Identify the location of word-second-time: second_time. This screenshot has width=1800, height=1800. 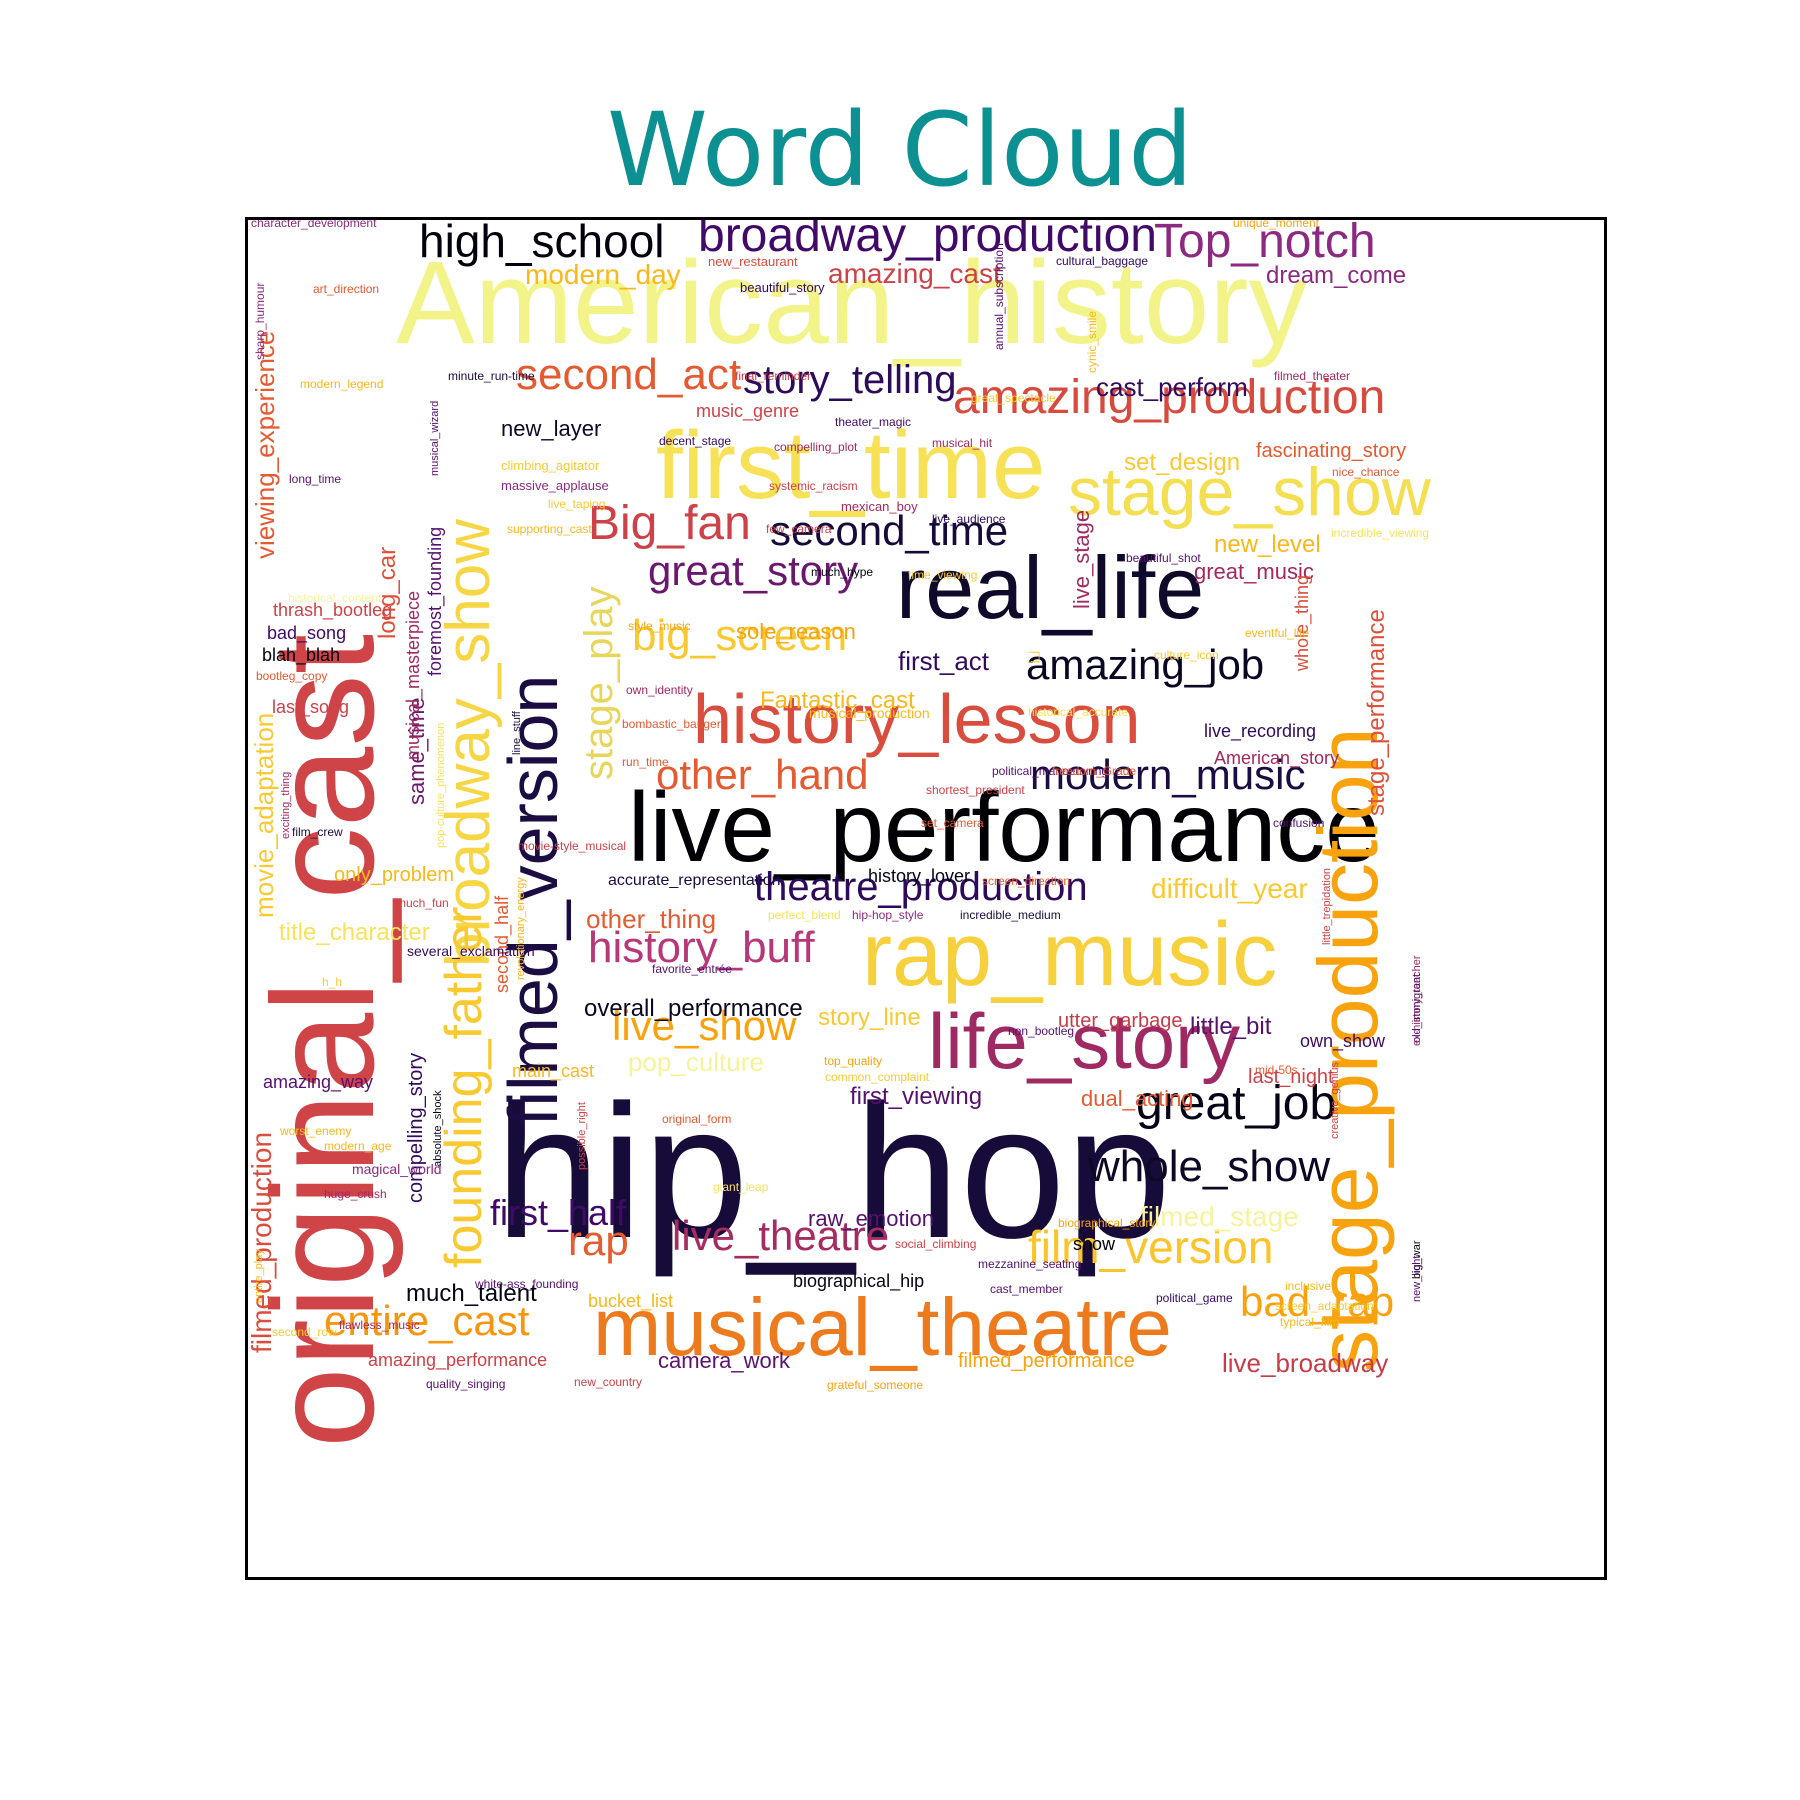
(889, 530).